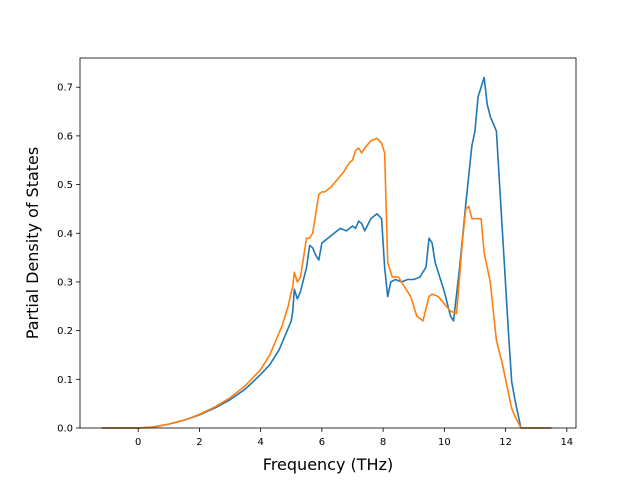 Image resolution: width=640 pixels, height=480 pixels. What do you see at coordinates (199, 442) in the screenshot?
I see `x-tick-label: 2` at bounding box center [199, 442].